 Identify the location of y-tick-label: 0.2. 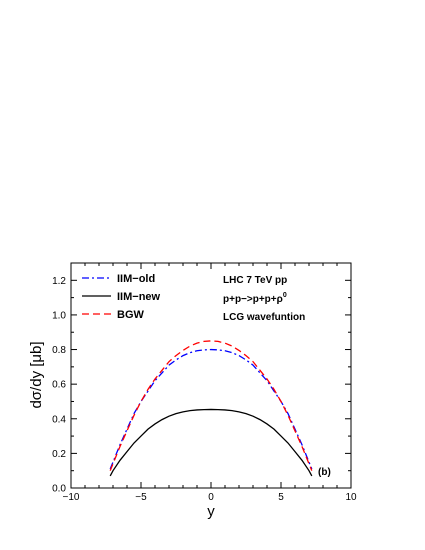
(59, 454).